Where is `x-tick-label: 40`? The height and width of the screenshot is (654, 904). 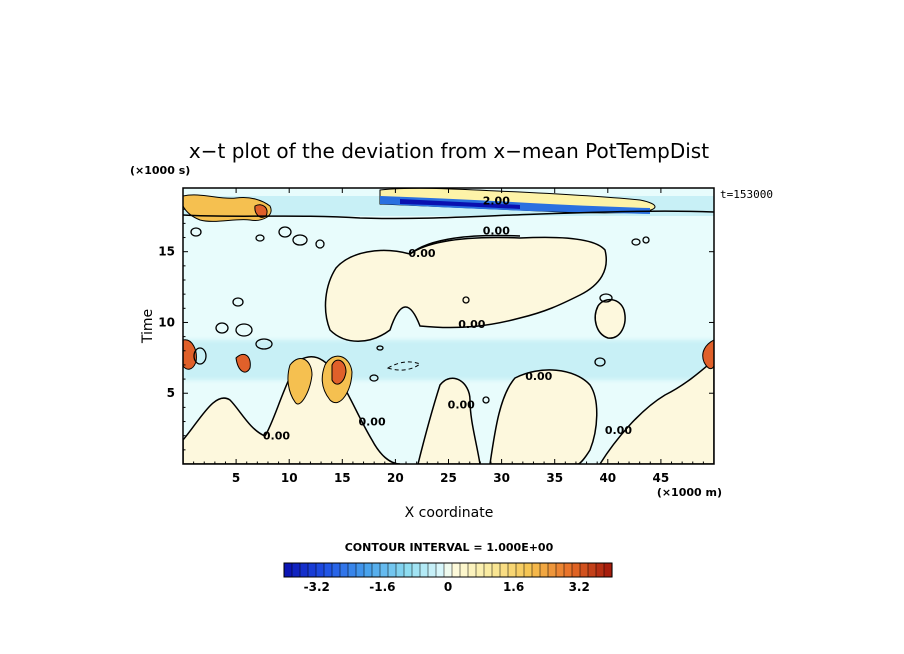 x-tick-label: 40 is located at coordinates (607, 478).